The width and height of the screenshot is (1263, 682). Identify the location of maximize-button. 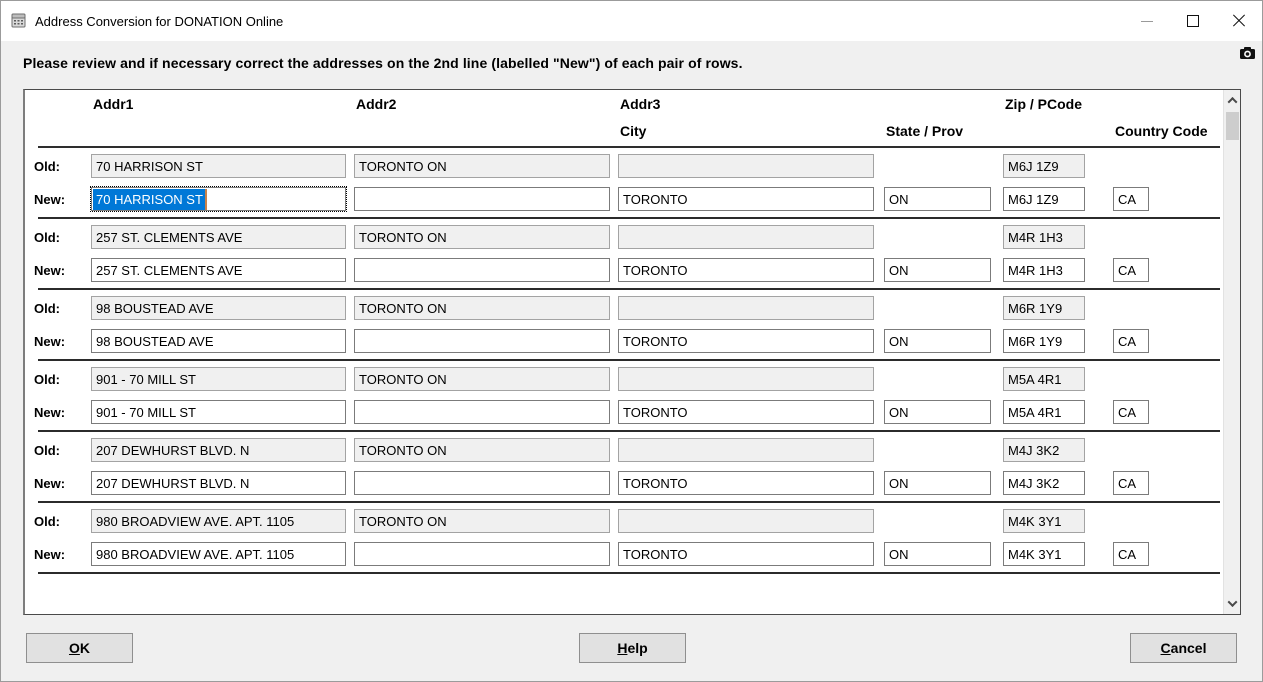
(1193, 21).